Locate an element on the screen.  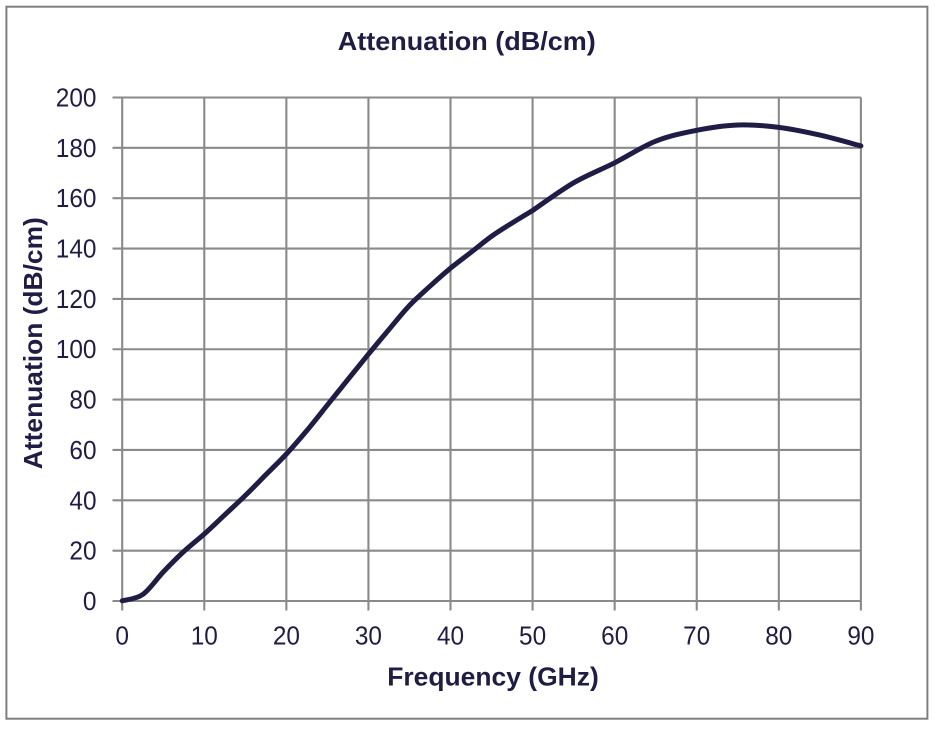
svg-text: 140 is located at coordinates (76, 249).